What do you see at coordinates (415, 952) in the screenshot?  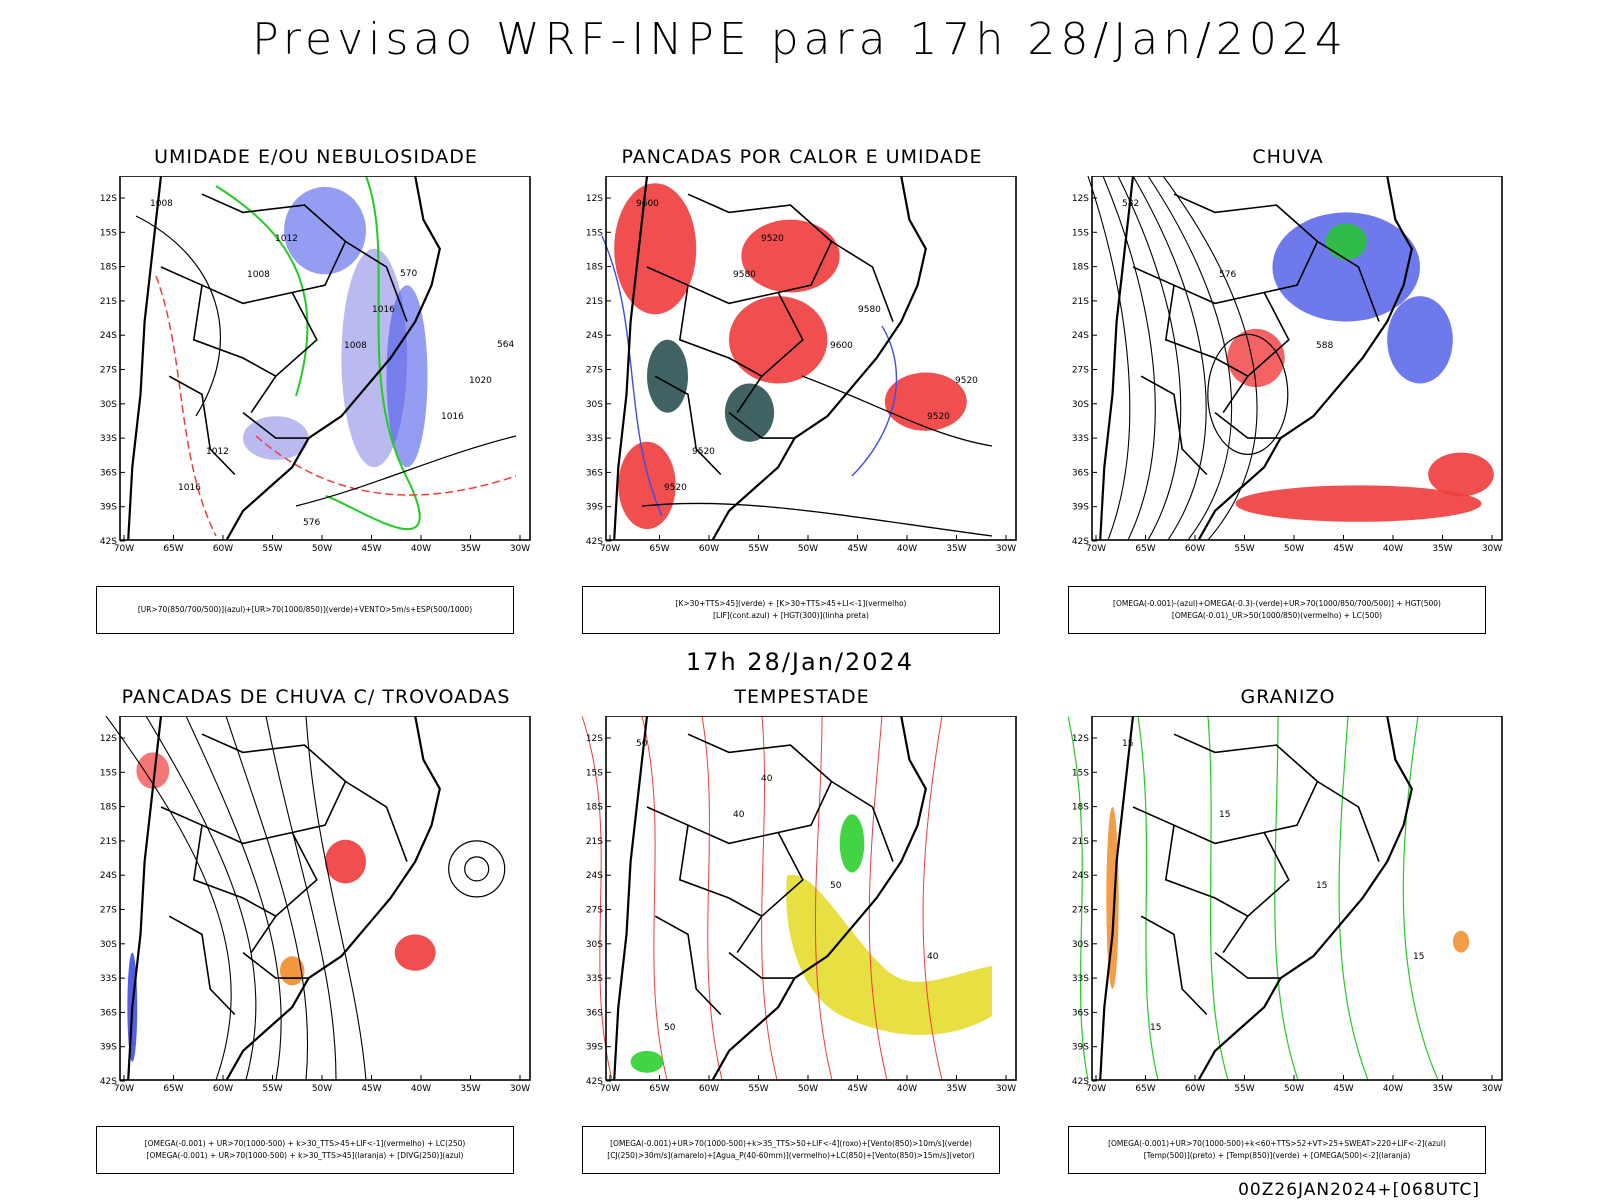 I see `storm-red` at bounding box center [415, 952].